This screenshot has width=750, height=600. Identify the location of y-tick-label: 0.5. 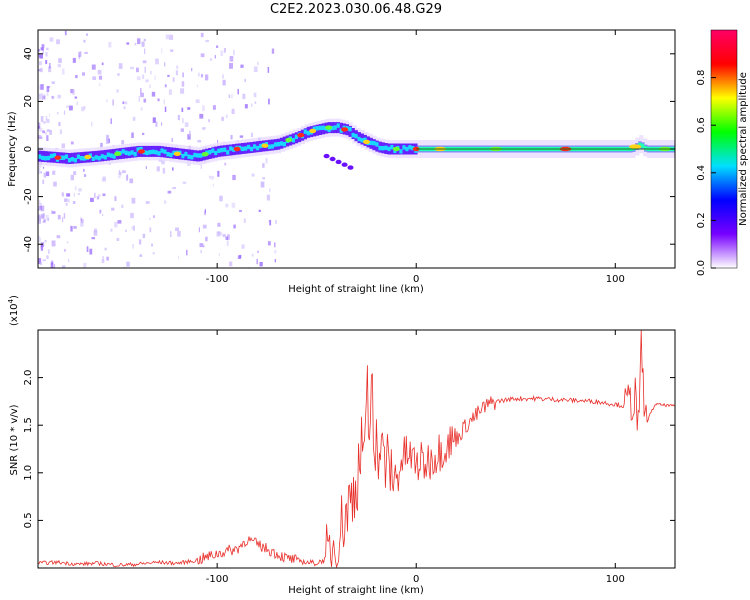
(28, 520).